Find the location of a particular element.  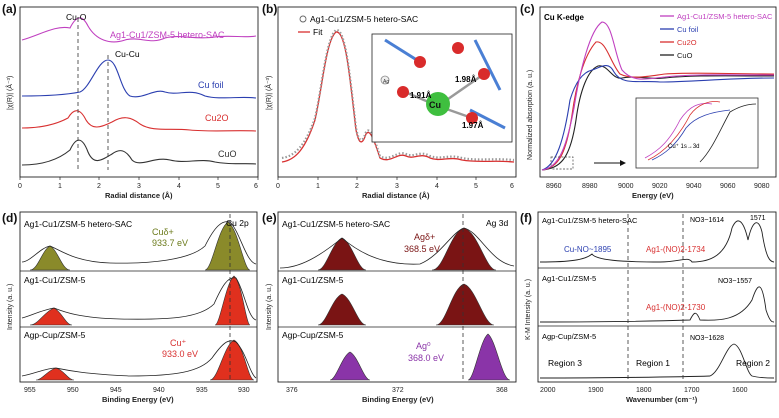

region-label: Region 3 is located at coordinates (565, 363).